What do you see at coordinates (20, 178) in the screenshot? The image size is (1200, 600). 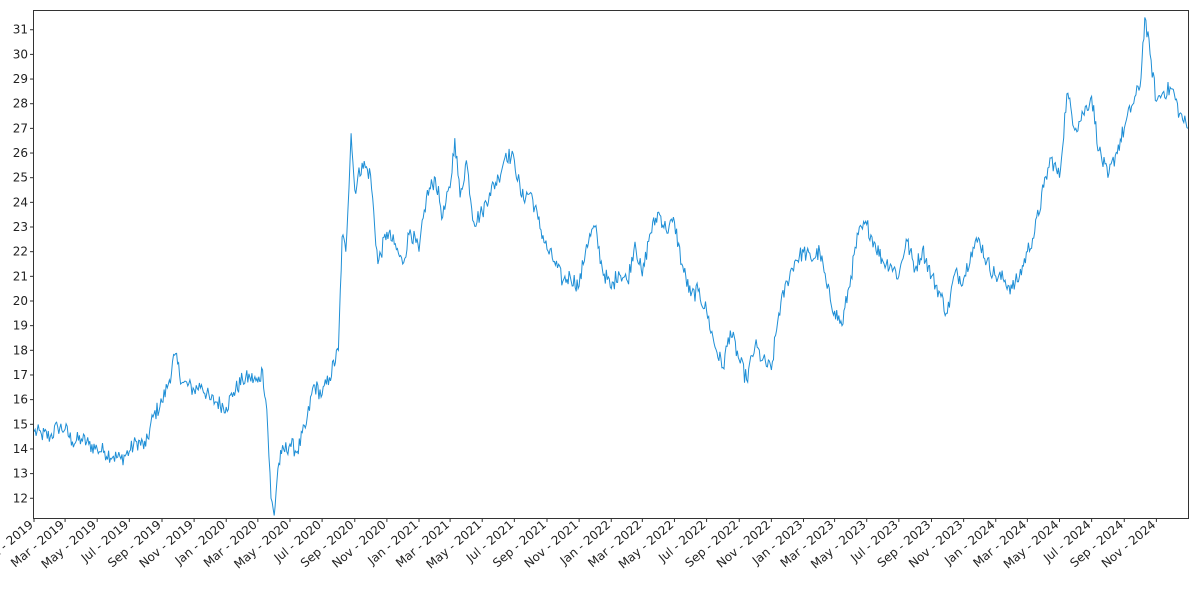 I see `y-tick-label: 25` at bounding box center [20, 178].